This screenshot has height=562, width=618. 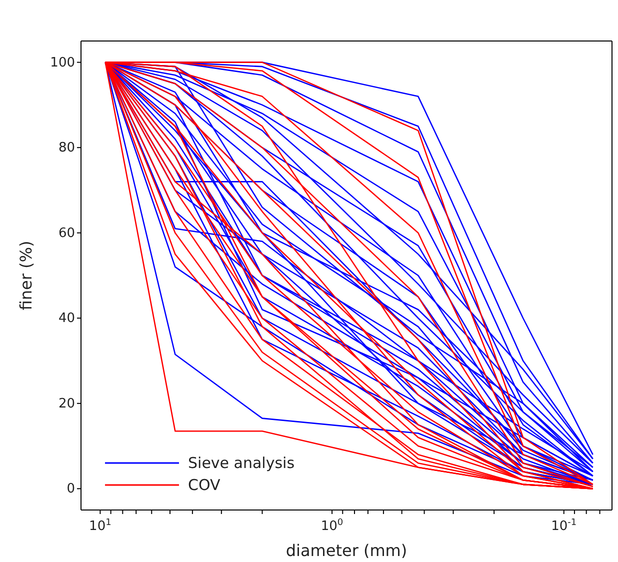 I want to click on y-tick-label: 20, so click(x=66, y=404).